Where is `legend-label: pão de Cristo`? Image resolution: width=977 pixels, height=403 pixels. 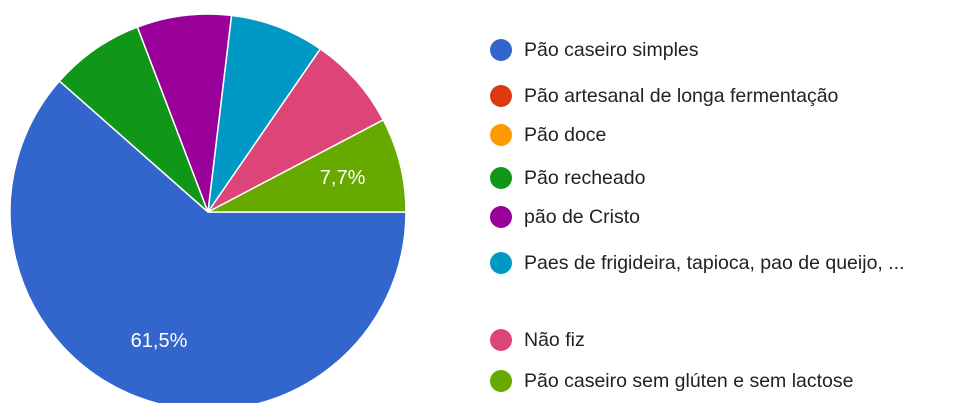 legend-label: pão de Cristo is located at coordinates (582, 217).